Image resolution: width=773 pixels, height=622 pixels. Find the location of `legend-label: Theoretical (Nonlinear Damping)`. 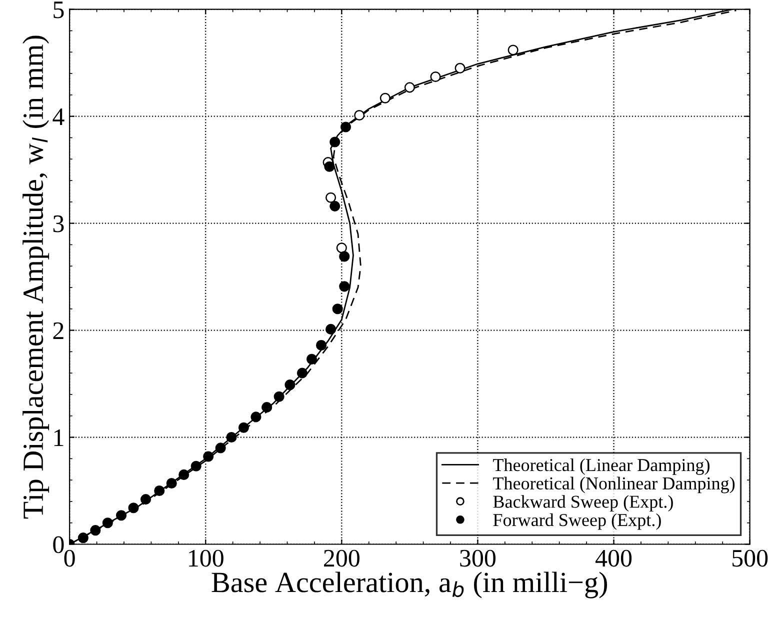

legend-label: Theoretical (Nonlinear Damping) is located at coordinates (614, 485).